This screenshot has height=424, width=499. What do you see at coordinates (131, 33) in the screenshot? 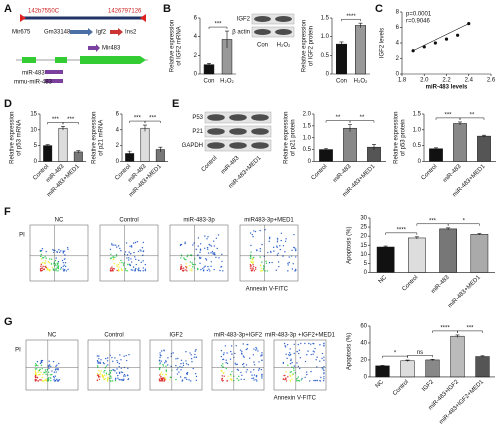
I see `gene-label: Ins2` at bounding box center [131, 33].